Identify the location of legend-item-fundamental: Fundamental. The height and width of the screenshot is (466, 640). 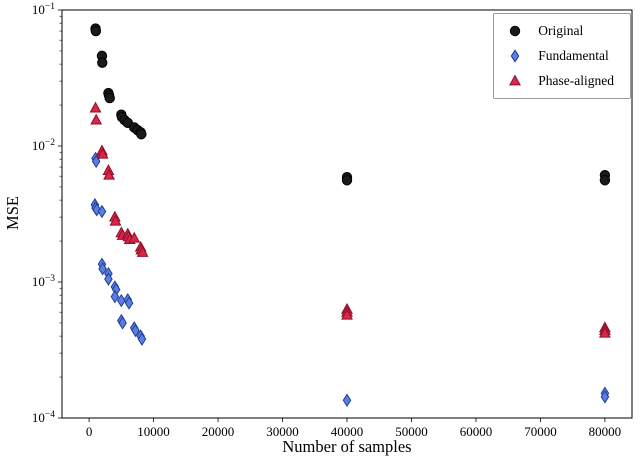
(559, 56).